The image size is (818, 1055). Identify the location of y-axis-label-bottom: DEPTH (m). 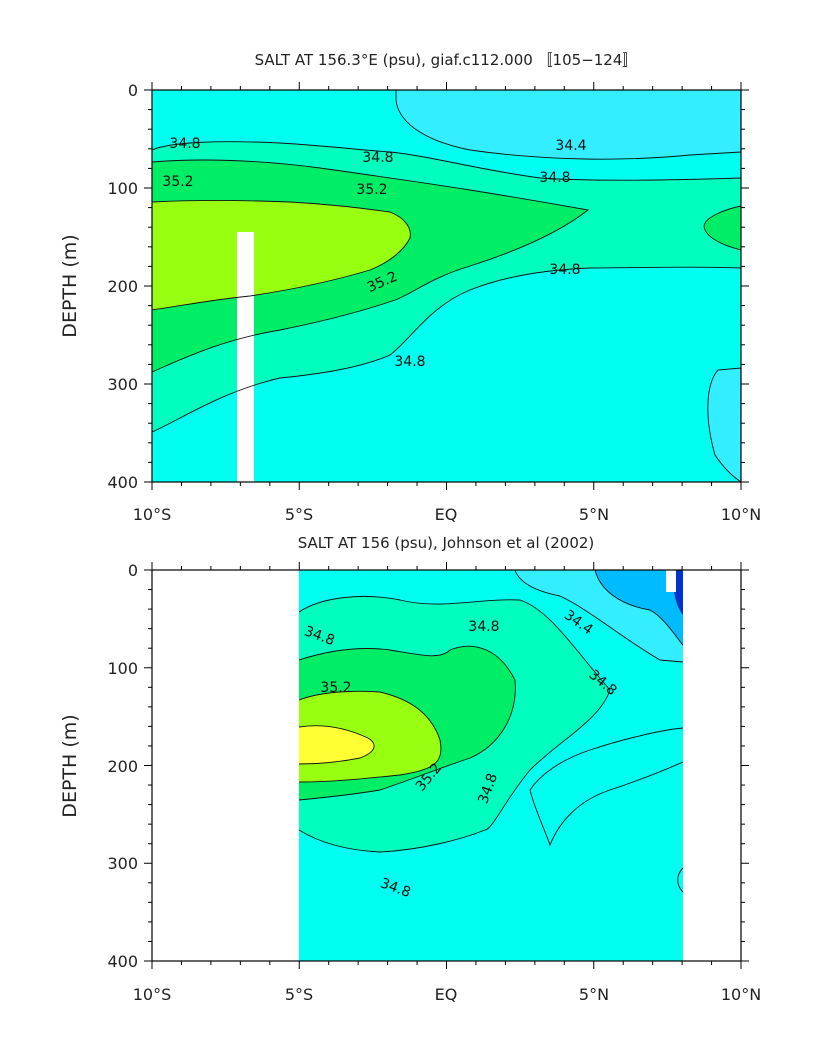
(70, 765).